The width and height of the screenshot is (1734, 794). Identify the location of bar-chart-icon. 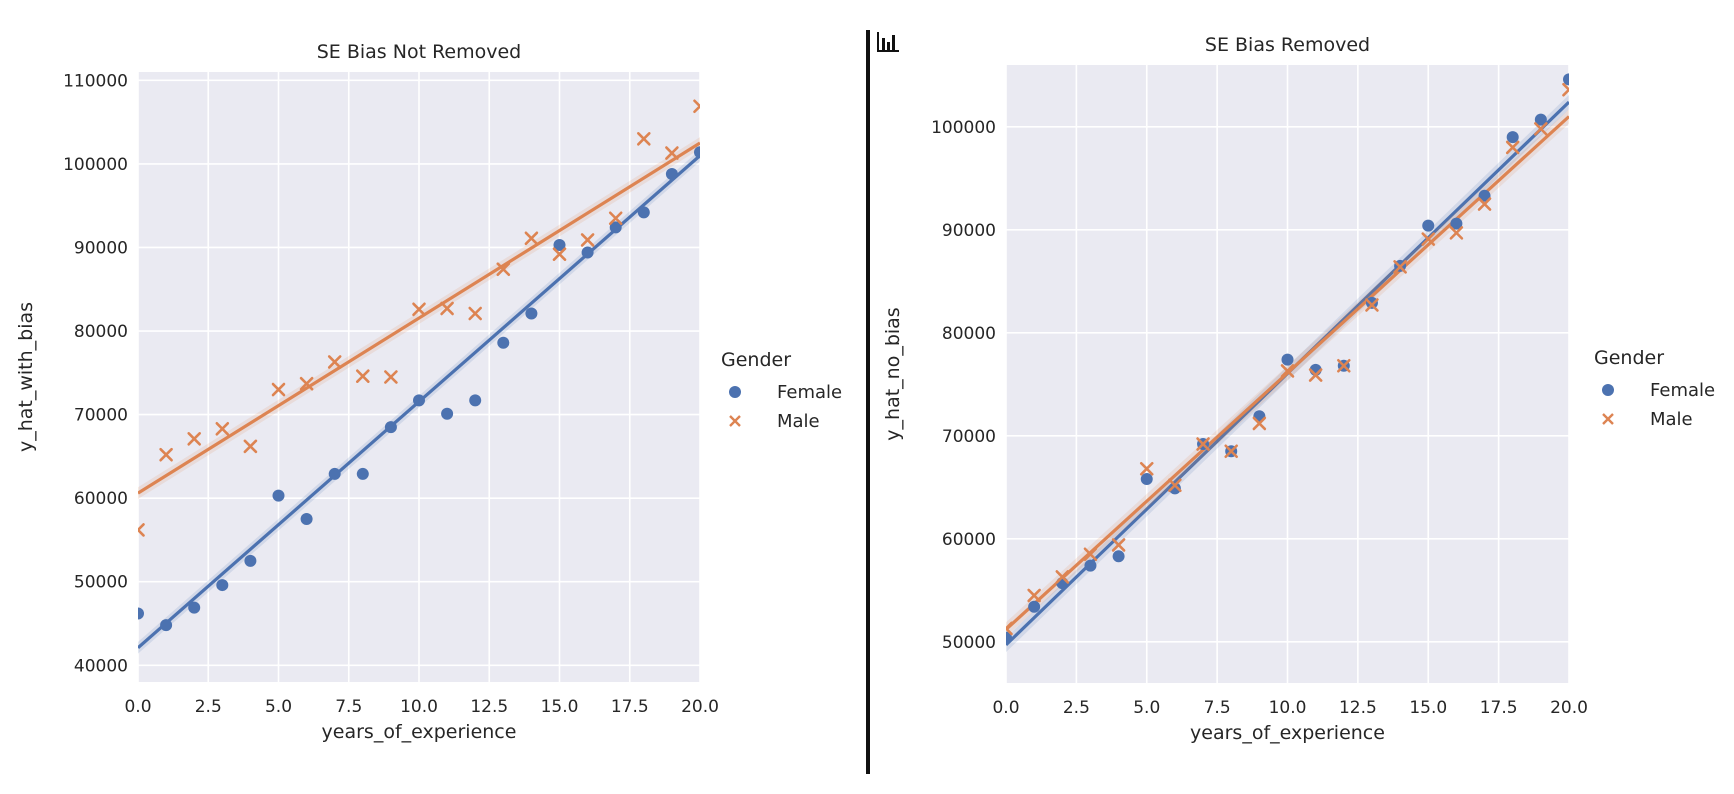
(888, 41).